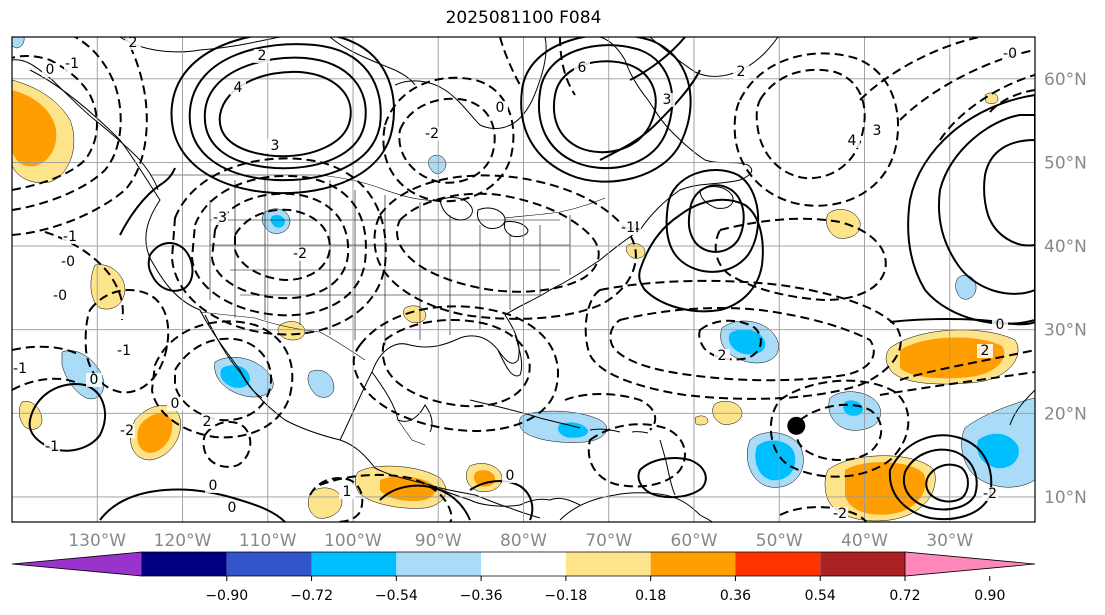  What do you see at coordinates (747, 342) in the screenshot?
I see `anomaly-patch-blue-5-core` at bounding box center [747, 342].